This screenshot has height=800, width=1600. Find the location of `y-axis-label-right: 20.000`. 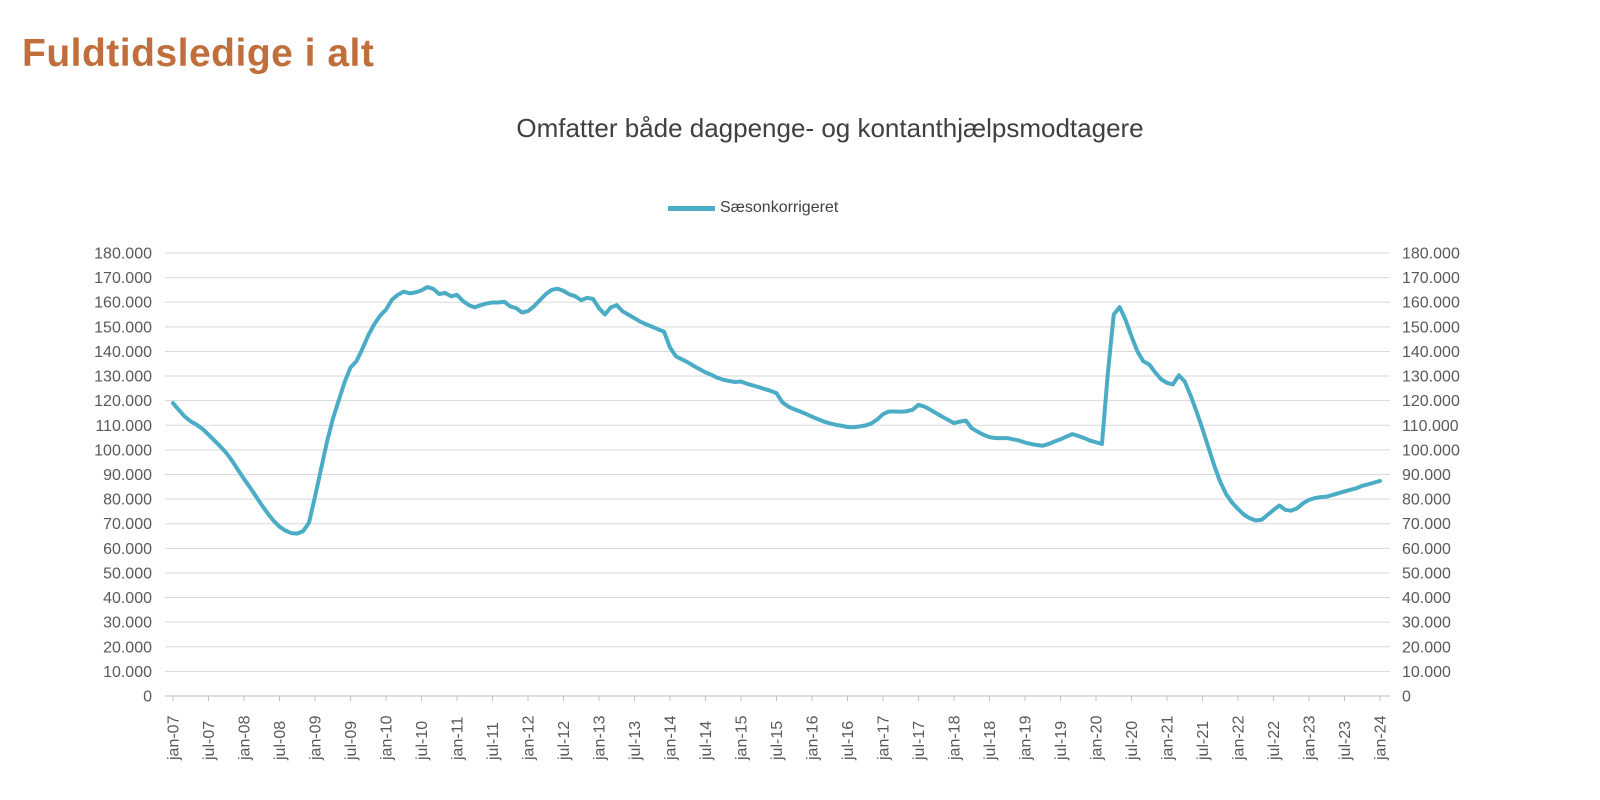

y-axis-label-right: 20.000 is located at coordinates (1426, 647).